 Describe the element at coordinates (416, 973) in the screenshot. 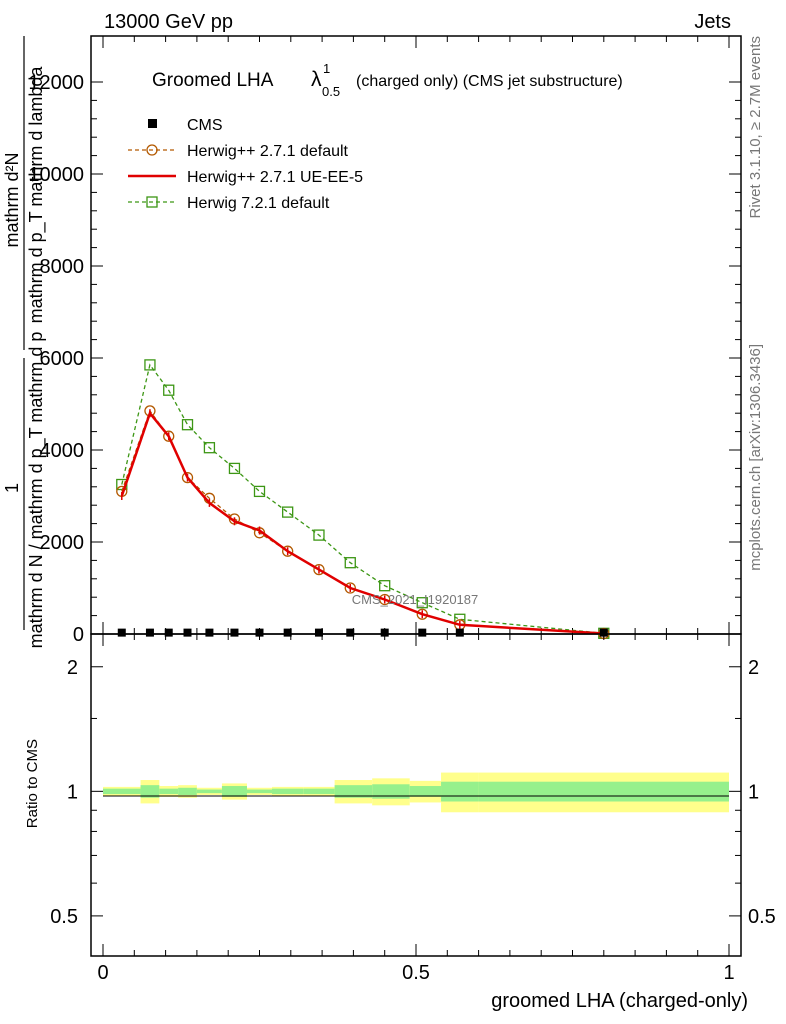

I see `ratio-xtick-label: 0.5` at that location.